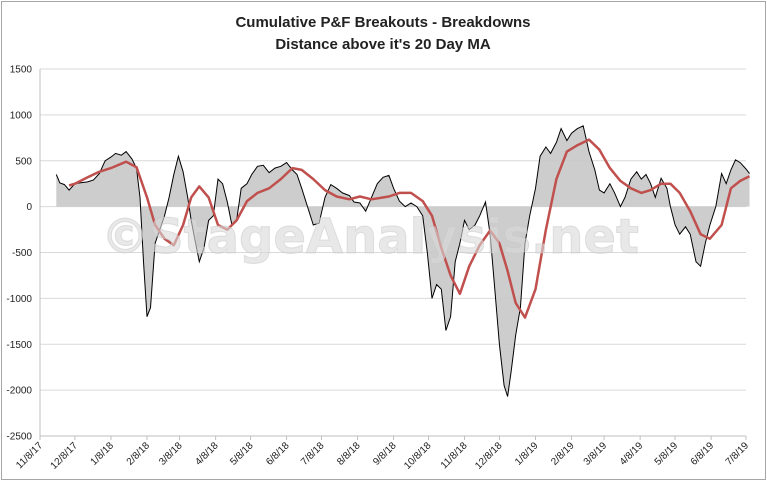  Describe the element at coordinates (382, 22) in the screenshot. I see `chart-title: Cumulative P&F Breakouts - Breakdowns` at that location.